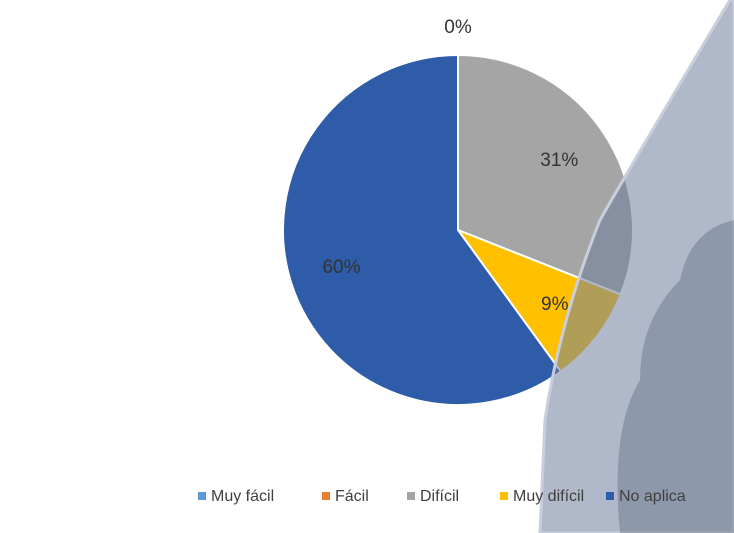 The width and height of the screenshot is (734, 533). Describe the element at coordinates (242, 496) in the screenshot. I see `legend-label: Muy fácil` at that location.